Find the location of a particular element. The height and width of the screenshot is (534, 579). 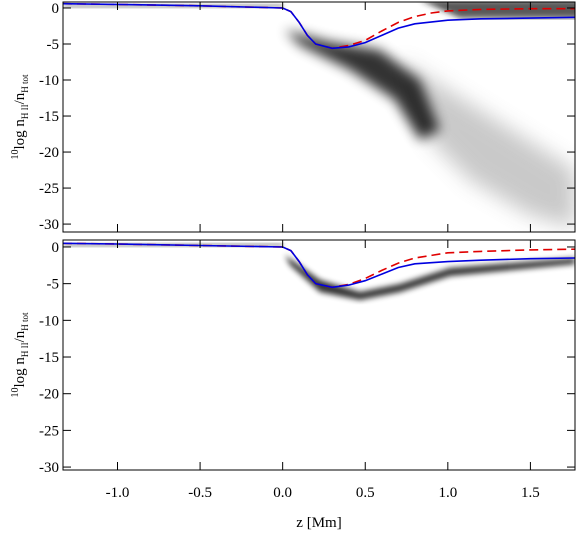

x-tick-label: 0.0 is located at coordinates (282, 493).